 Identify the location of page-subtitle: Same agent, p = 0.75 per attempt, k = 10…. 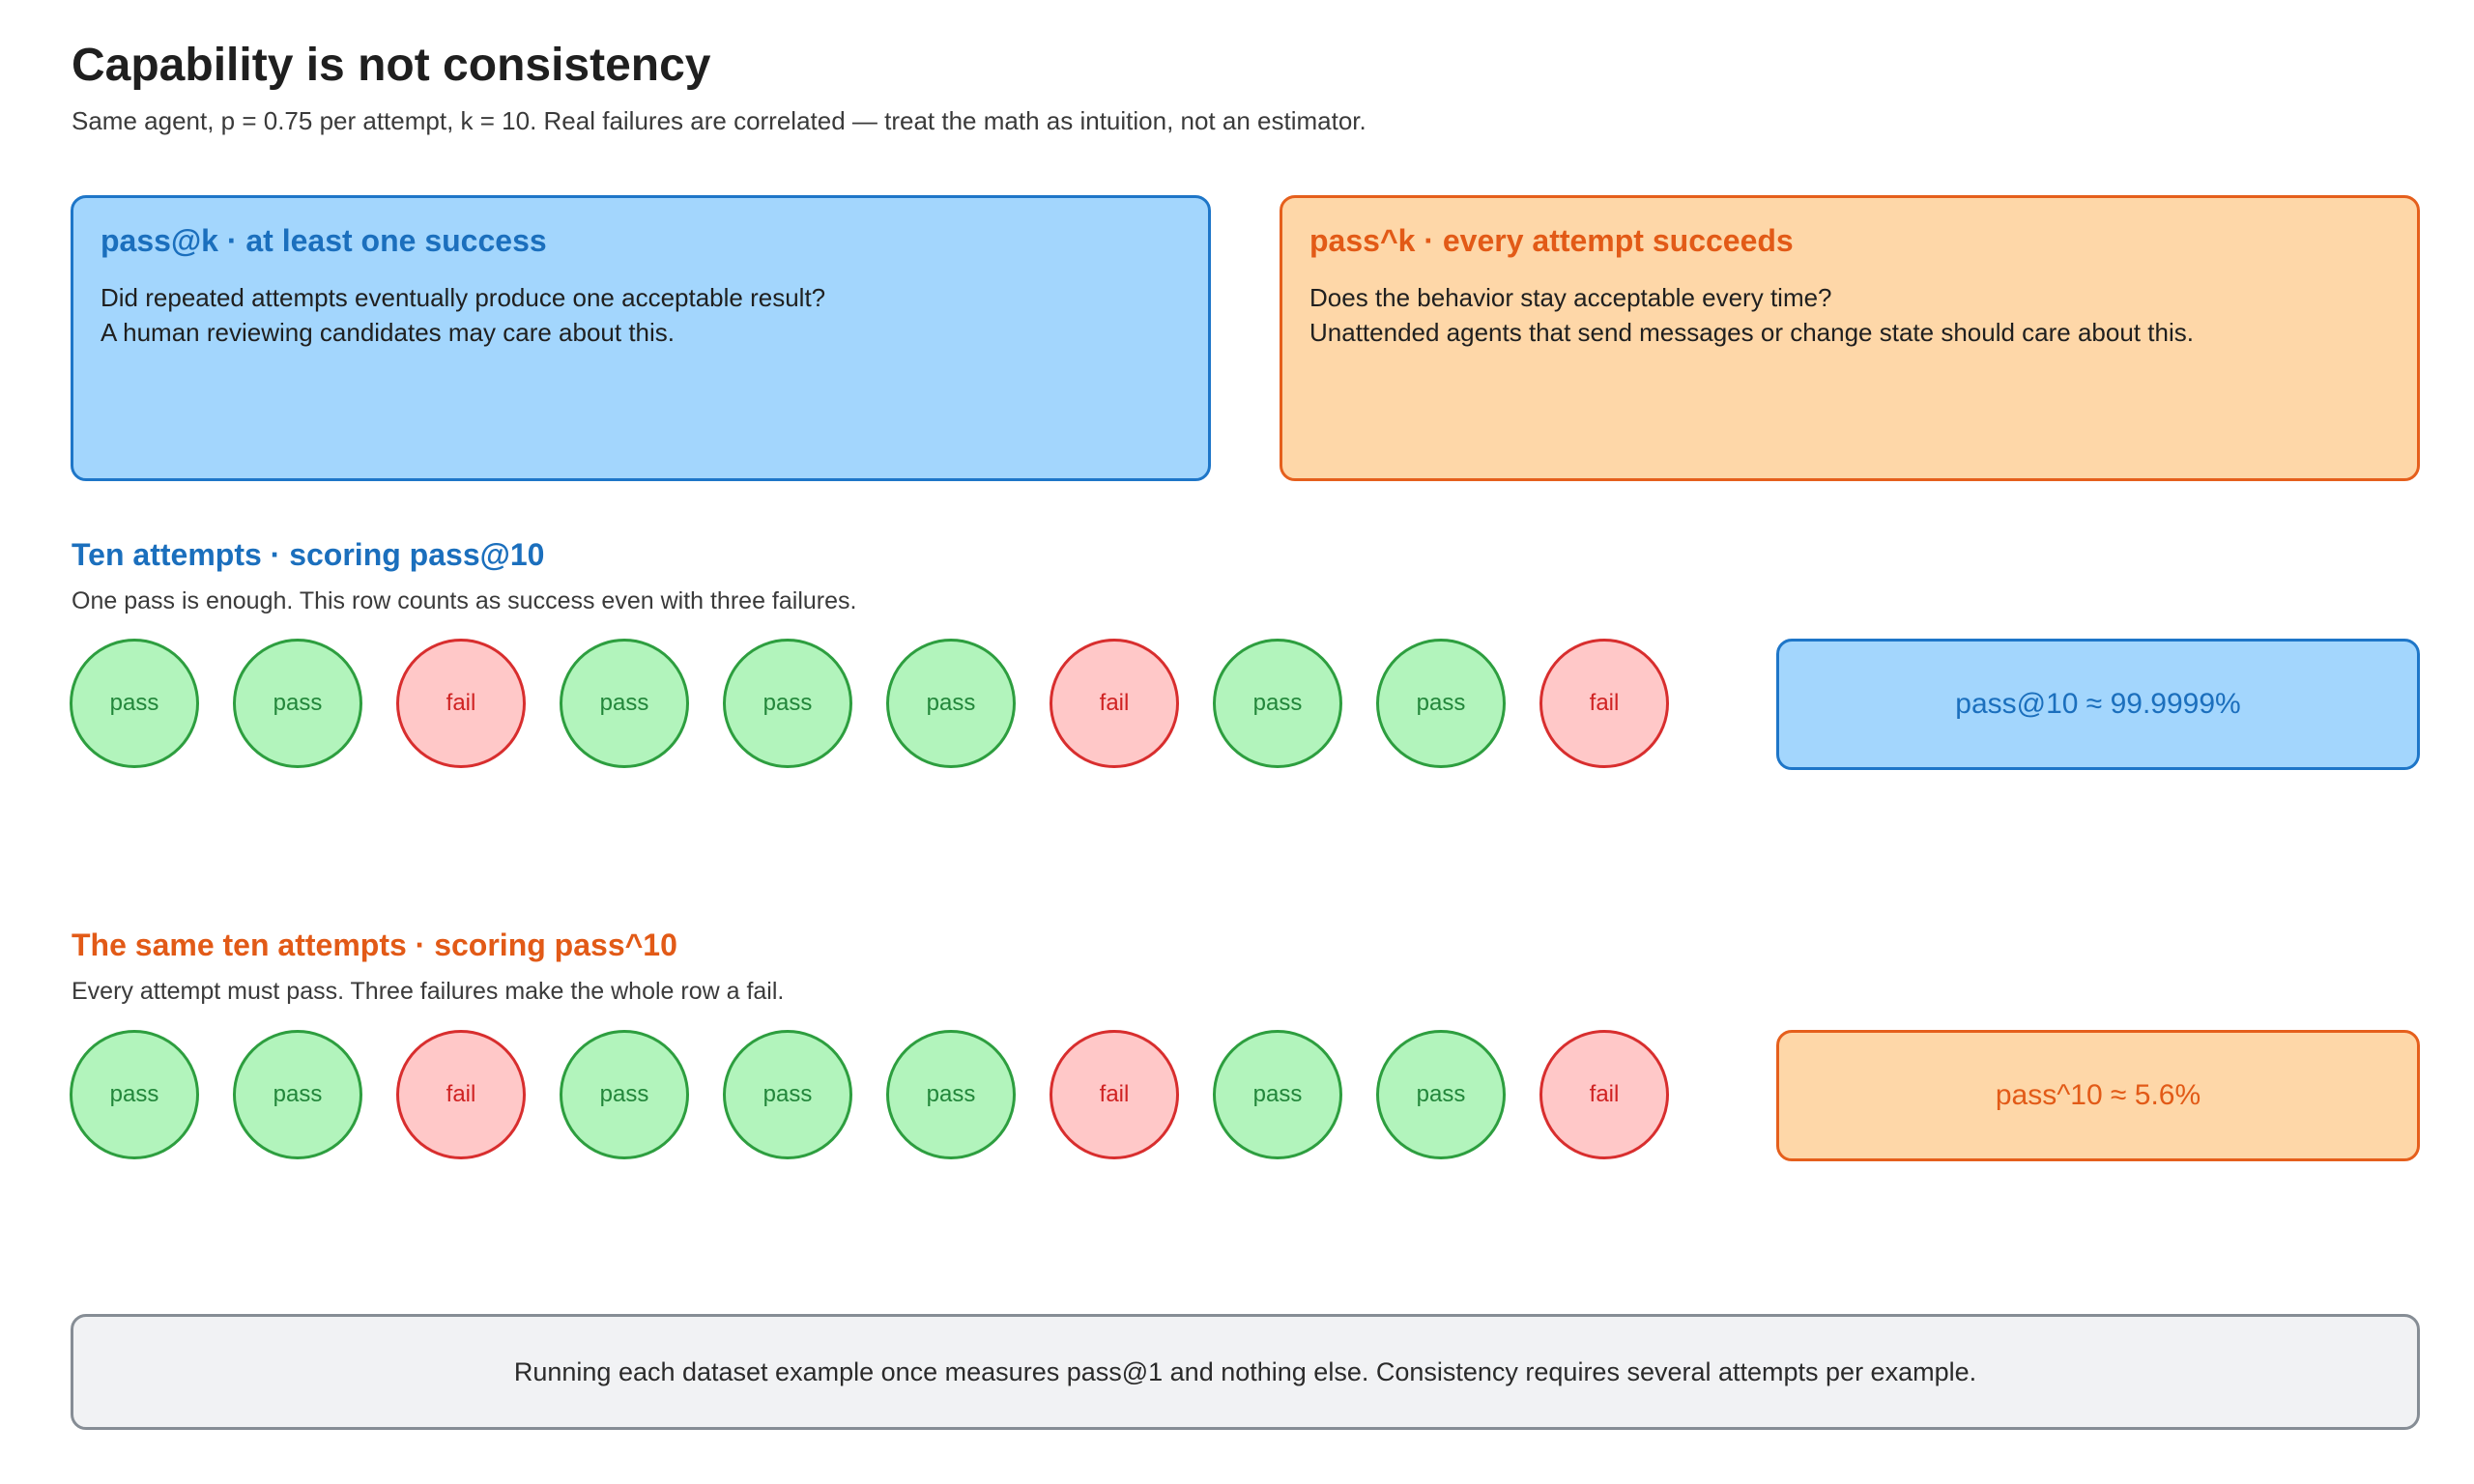
(719, 121).